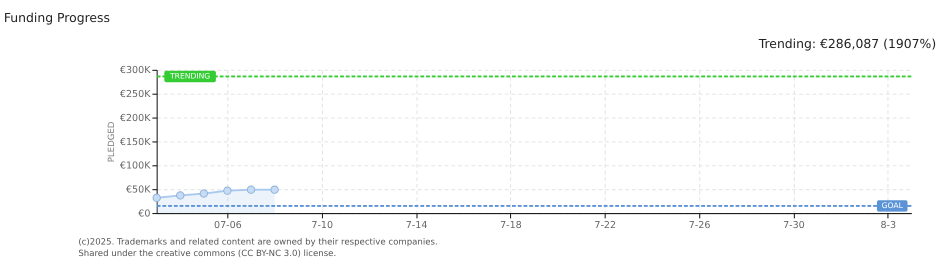 The height and width of the screenshot is (270, 940). Describe the element at coordinates (322, 225) in the screenshot. I see `x-tick-label: 7-10` at that location.